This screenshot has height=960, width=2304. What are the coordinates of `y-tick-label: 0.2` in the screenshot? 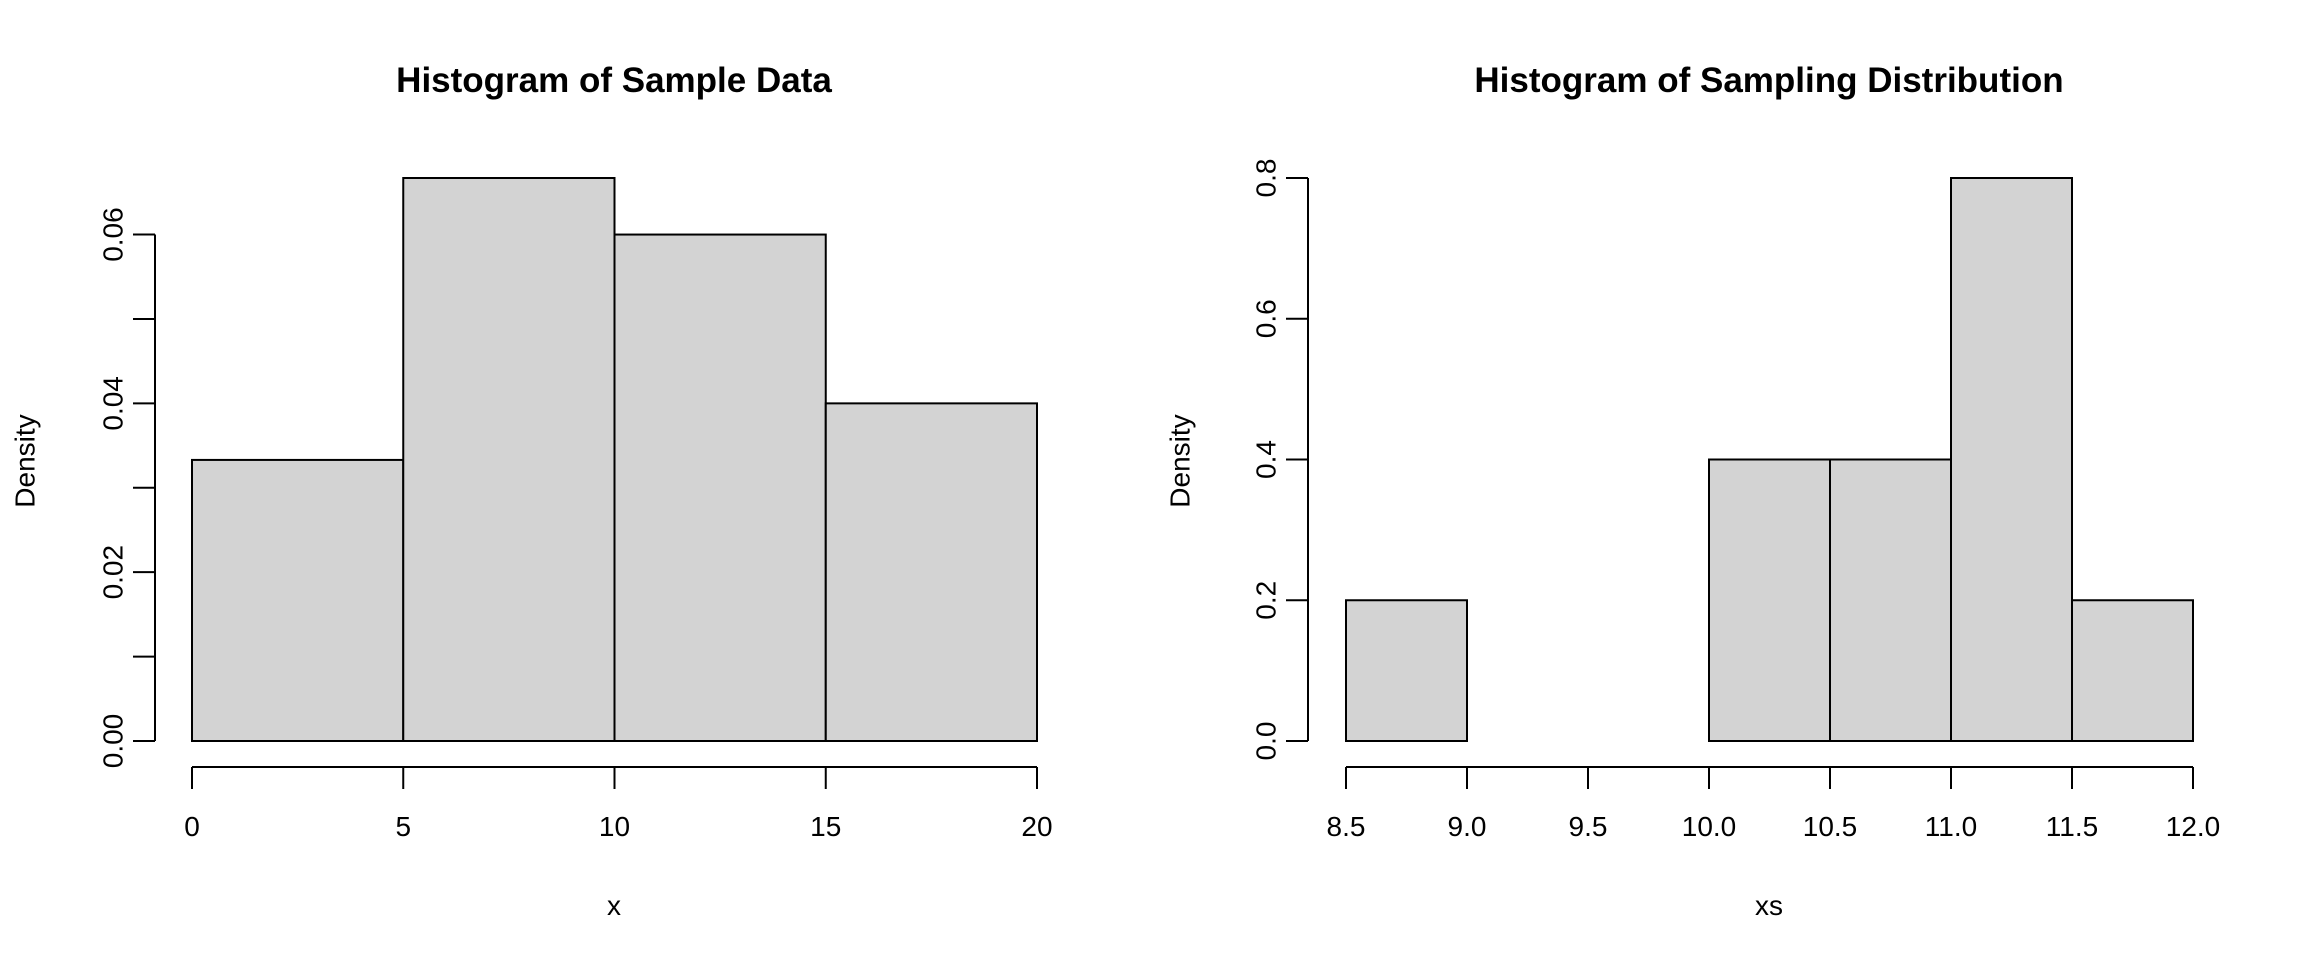 It's located at (1265, 600).